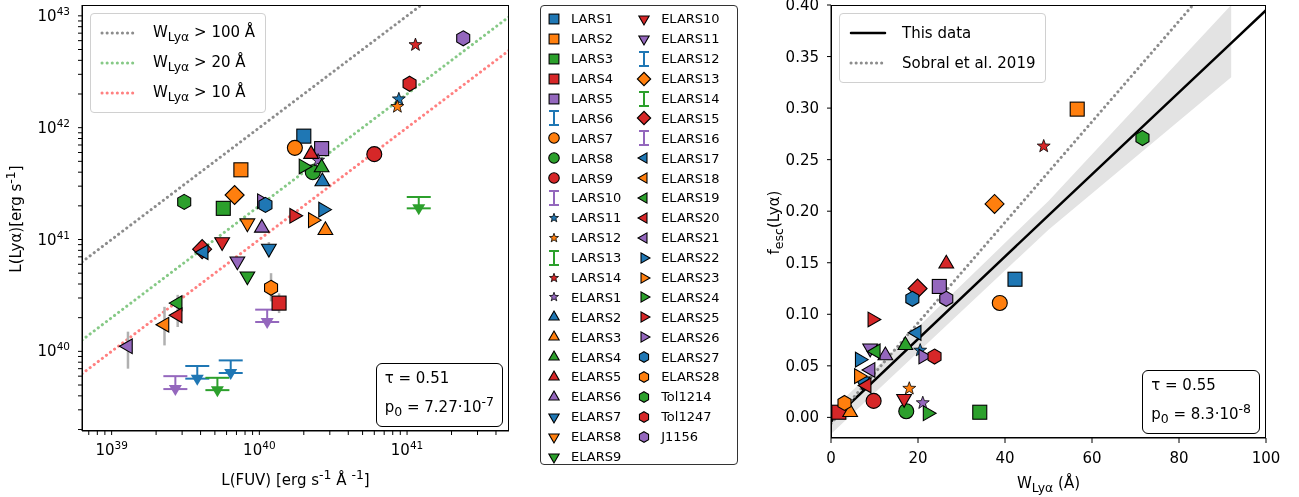  I want to click on legend-label: LARS8, so click(592, 158).